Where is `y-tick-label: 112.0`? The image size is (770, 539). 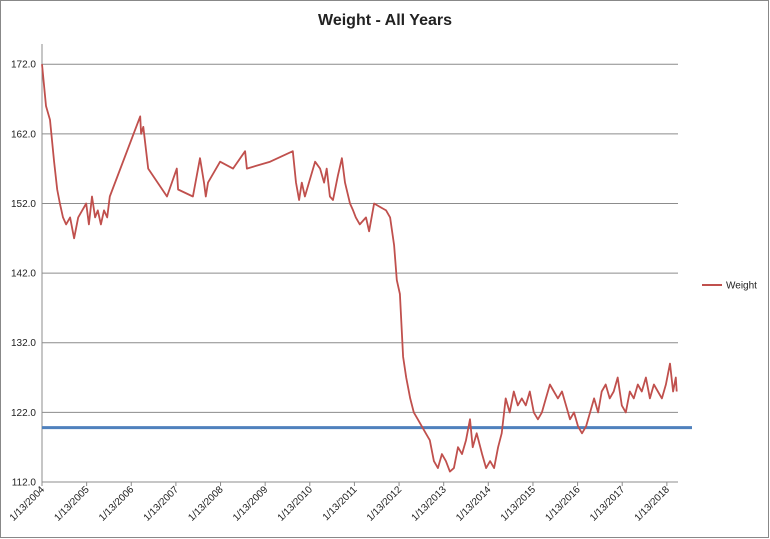
y-tick-label: 112.0 is located at coordinates (24, 483).